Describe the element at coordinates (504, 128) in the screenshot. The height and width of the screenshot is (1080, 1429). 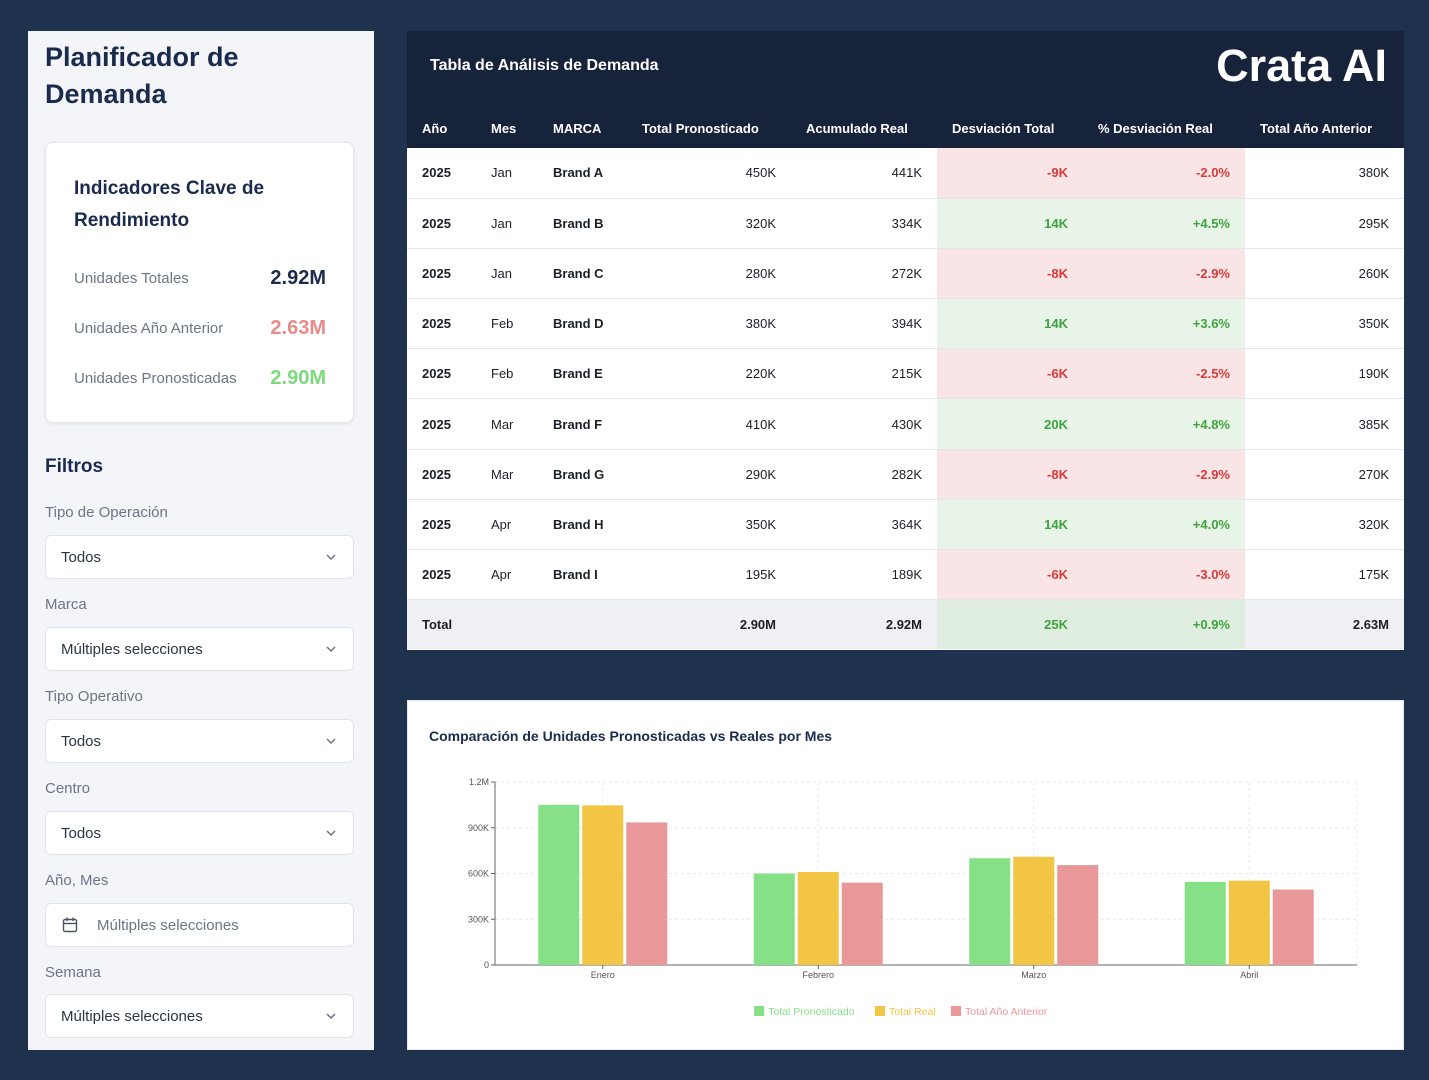
I see `column-header: Mes` at that location.